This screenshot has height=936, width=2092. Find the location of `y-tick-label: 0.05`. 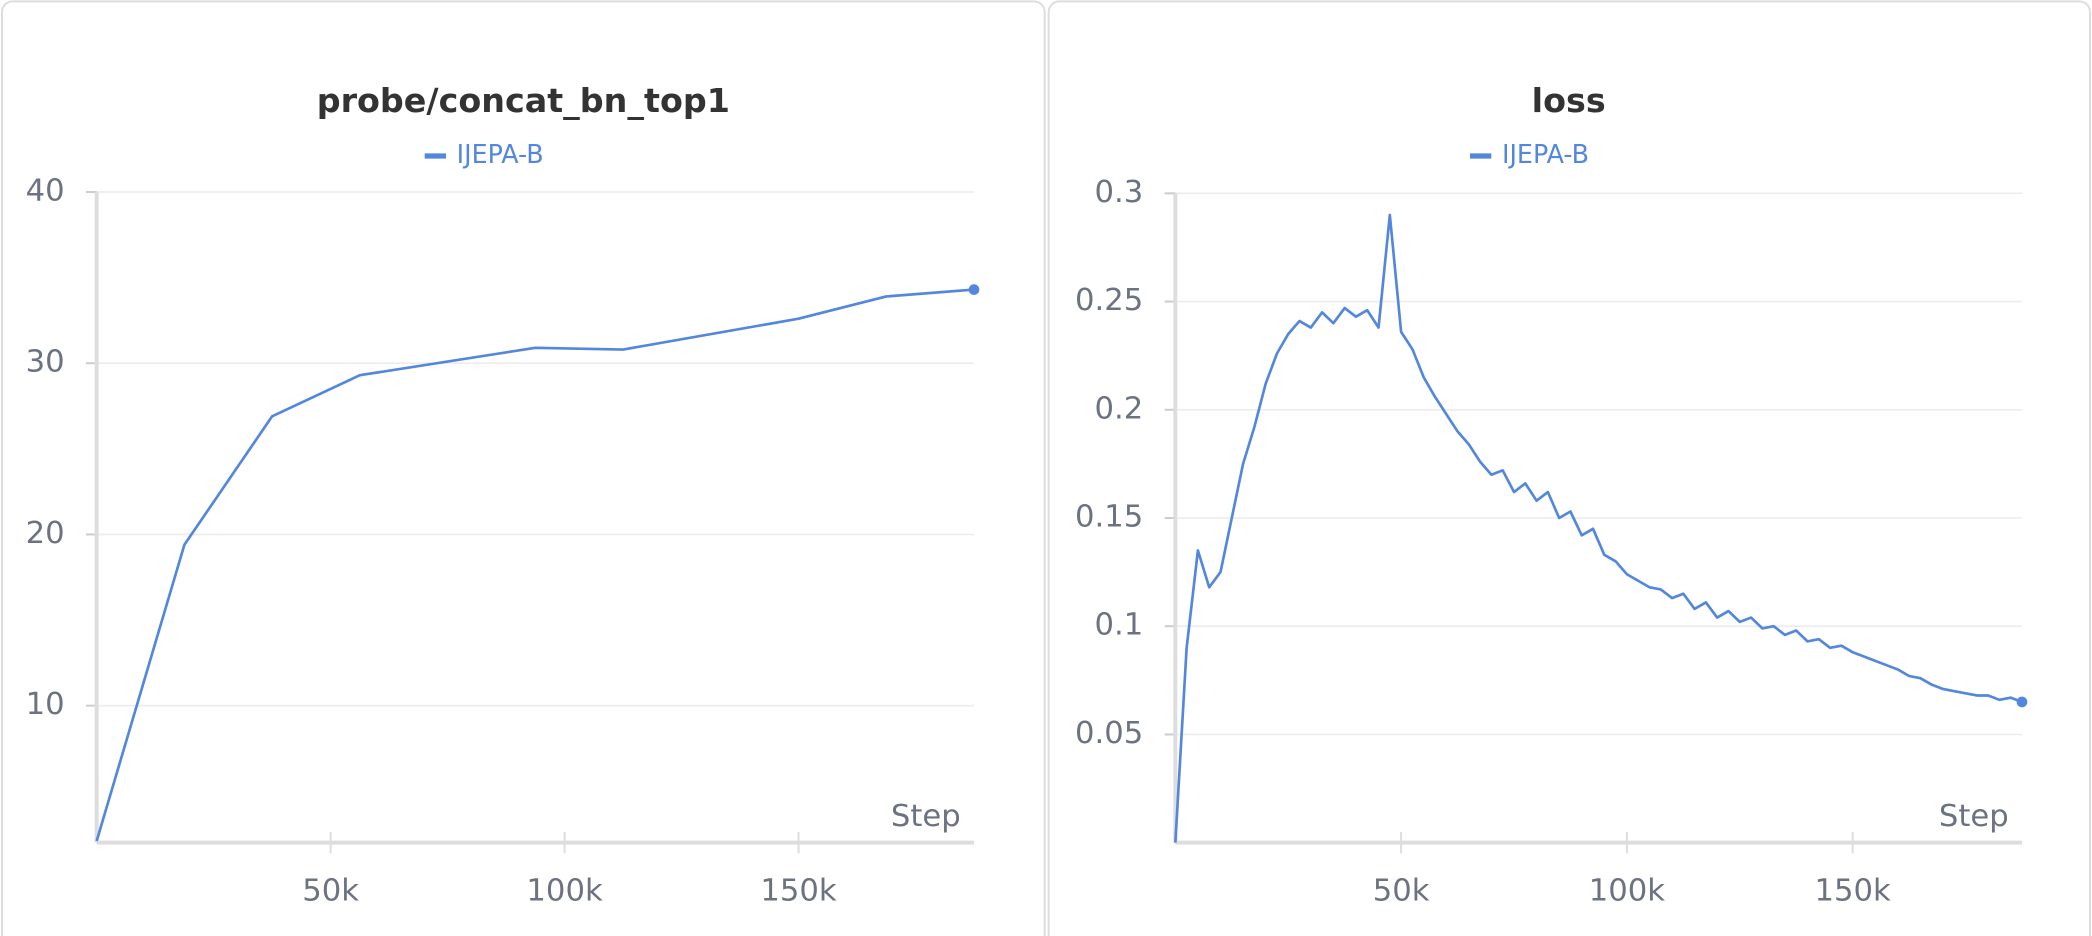

y-tick-label: 0.05 is located at coordinates (1109, 733).